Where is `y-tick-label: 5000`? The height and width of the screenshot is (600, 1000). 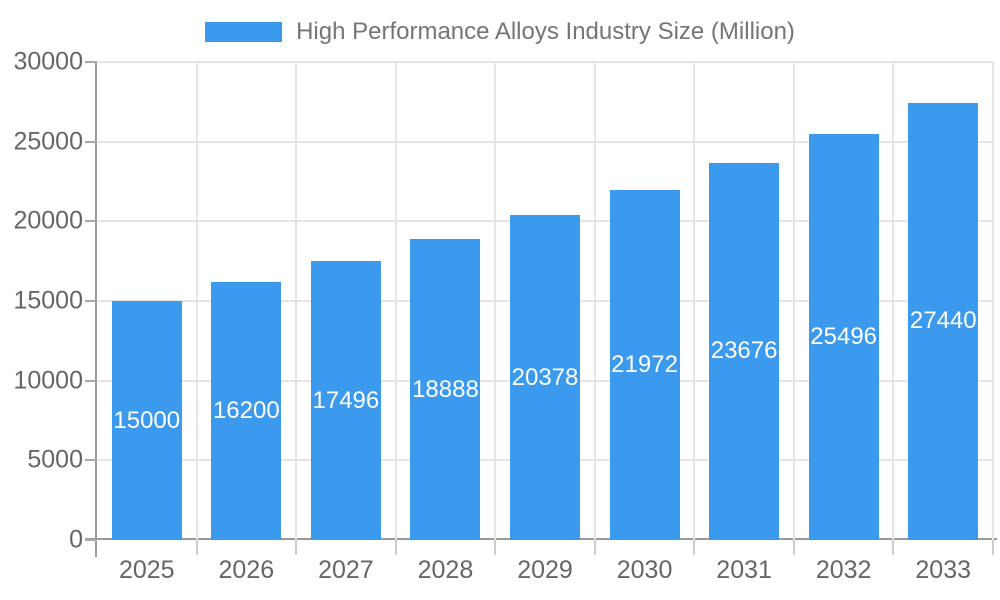
y-tick-label: 5000 is located at coordinates (55, 459).